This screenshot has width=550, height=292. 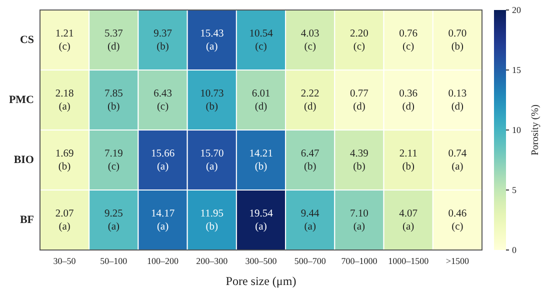 I want to click on data-label: 7.19 (c), so click(x=113, y=160).